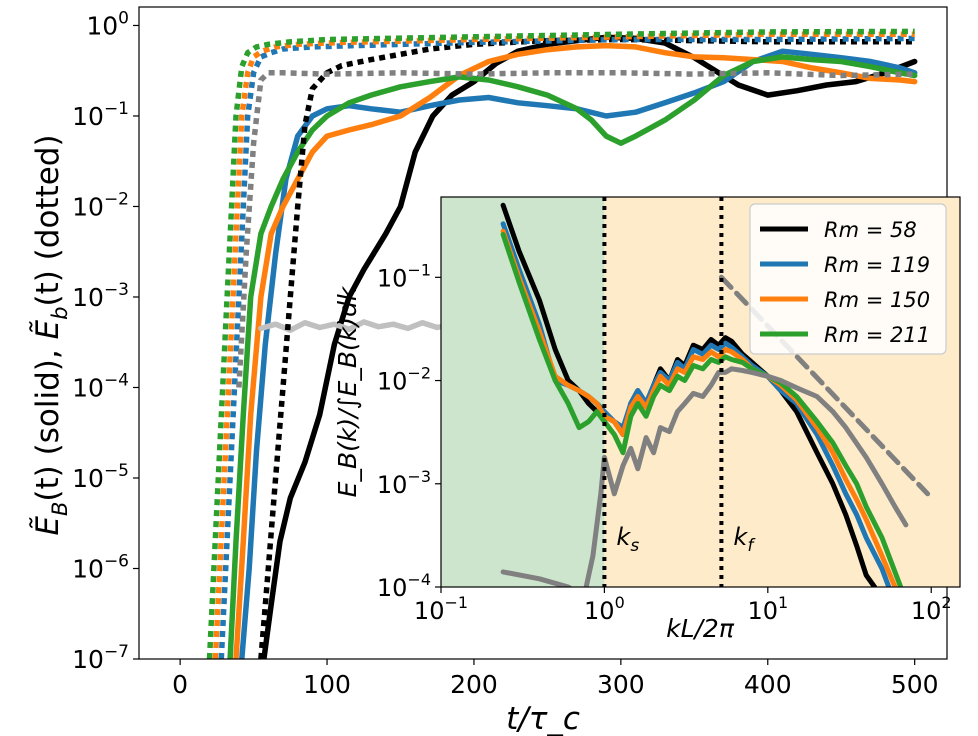 The height and width of the screenshot is (736, 978). I want to click on main-ytick-label: 10⁰, so click(107, 24).